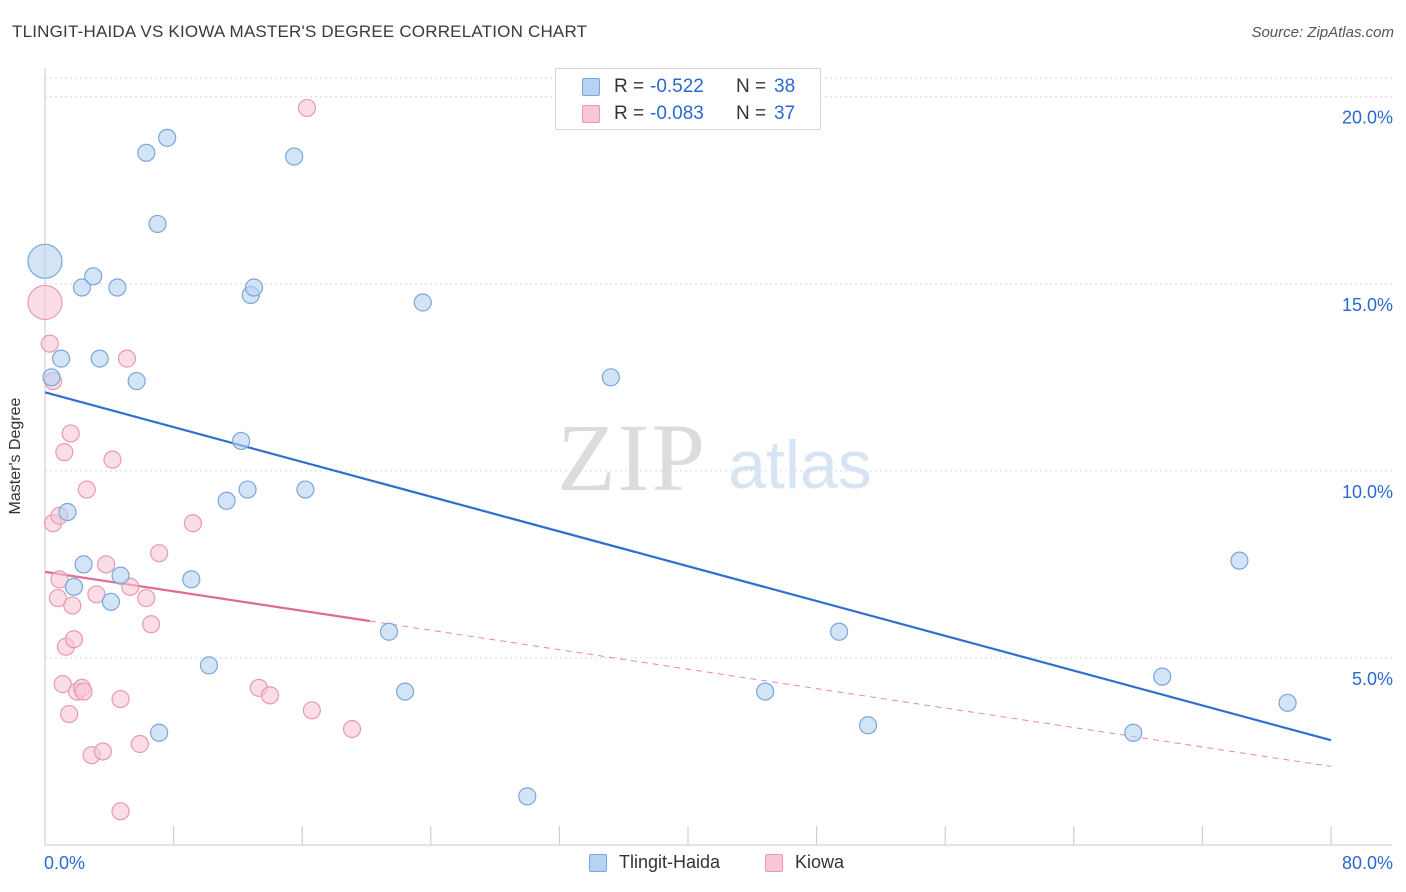 This screenshot has width=1406, height=892. Describe the element at coordinates (1367, 118) in the screenshot. I see `y-tick-label: 20.0%` at that location.